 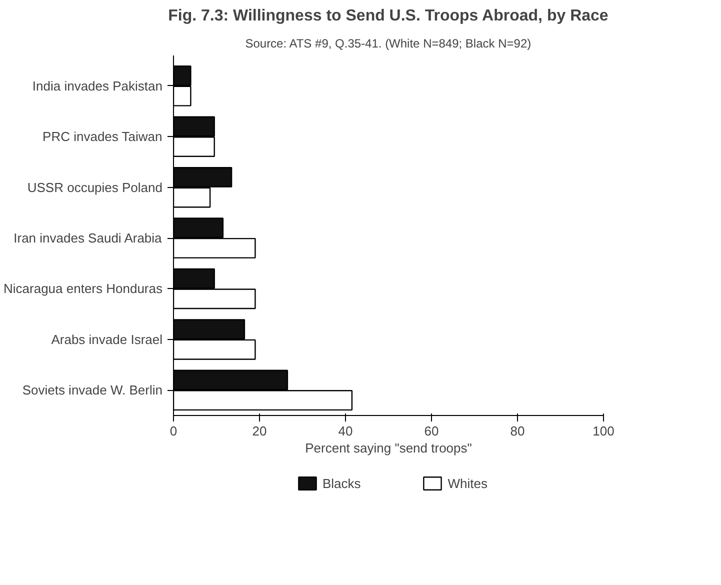 What do you see at coordinates (259, 431) in the screenshot?
I see `x-tick-label: 20` at bounding box center [259, 431].